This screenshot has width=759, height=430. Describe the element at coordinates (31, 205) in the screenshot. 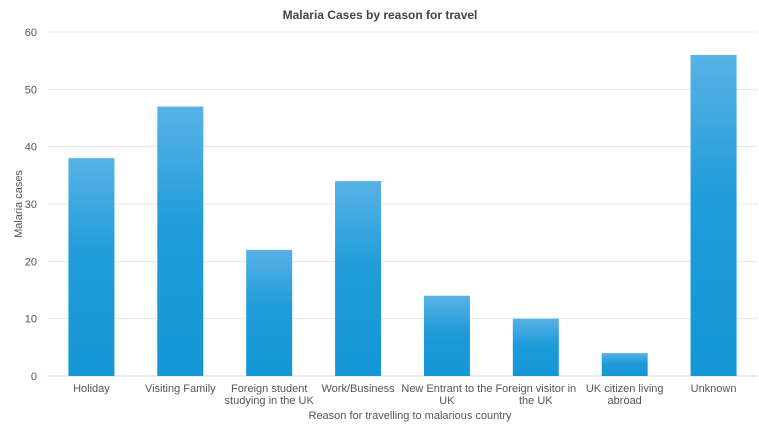

I see `y-tick-label: 30` at that location.